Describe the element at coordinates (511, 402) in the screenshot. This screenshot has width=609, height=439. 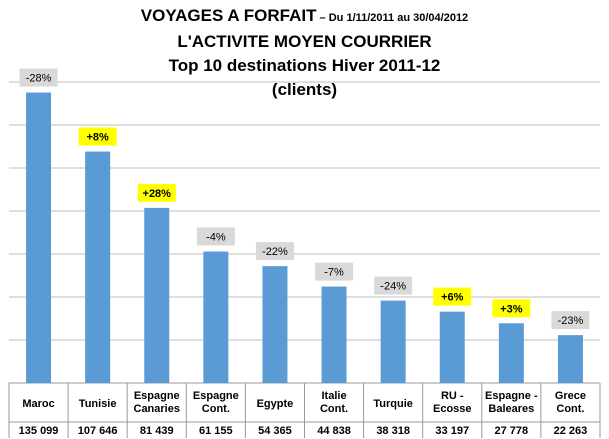
I see `category-label: Espagne -Baleares` at that location.